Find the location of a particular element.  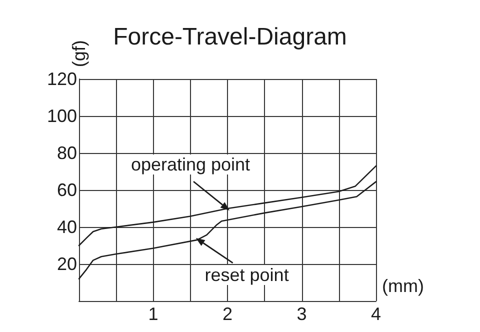

y-axis-title: (gf) is located at coordinates (79, 54).